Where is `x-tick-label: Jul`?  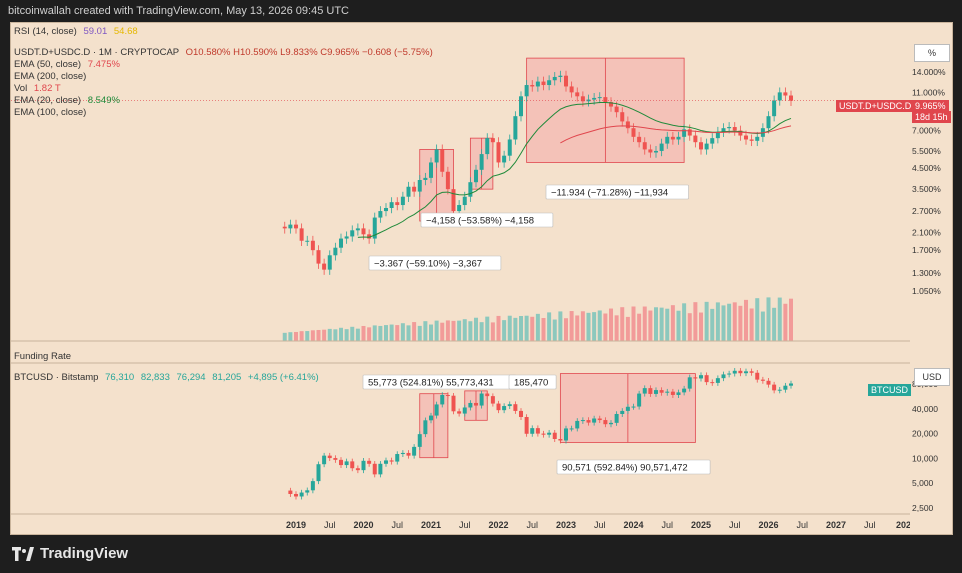
x-tick-label: Jul is located at coordinates (330, 525).